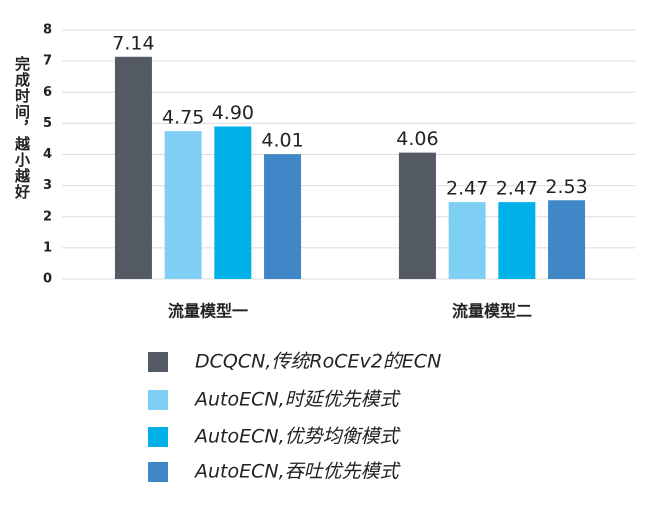 This screenshot has height=509, width=650. I want to click on value-label: 7.14, so click(133, 43).